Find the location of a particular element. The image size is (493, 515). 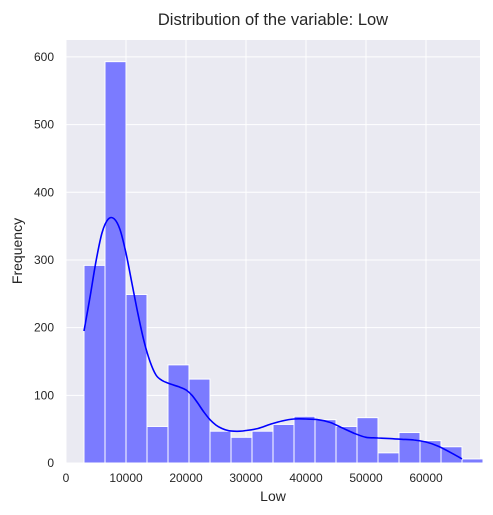

x-tick-label: 30000 is located at coordinates (246, 478).